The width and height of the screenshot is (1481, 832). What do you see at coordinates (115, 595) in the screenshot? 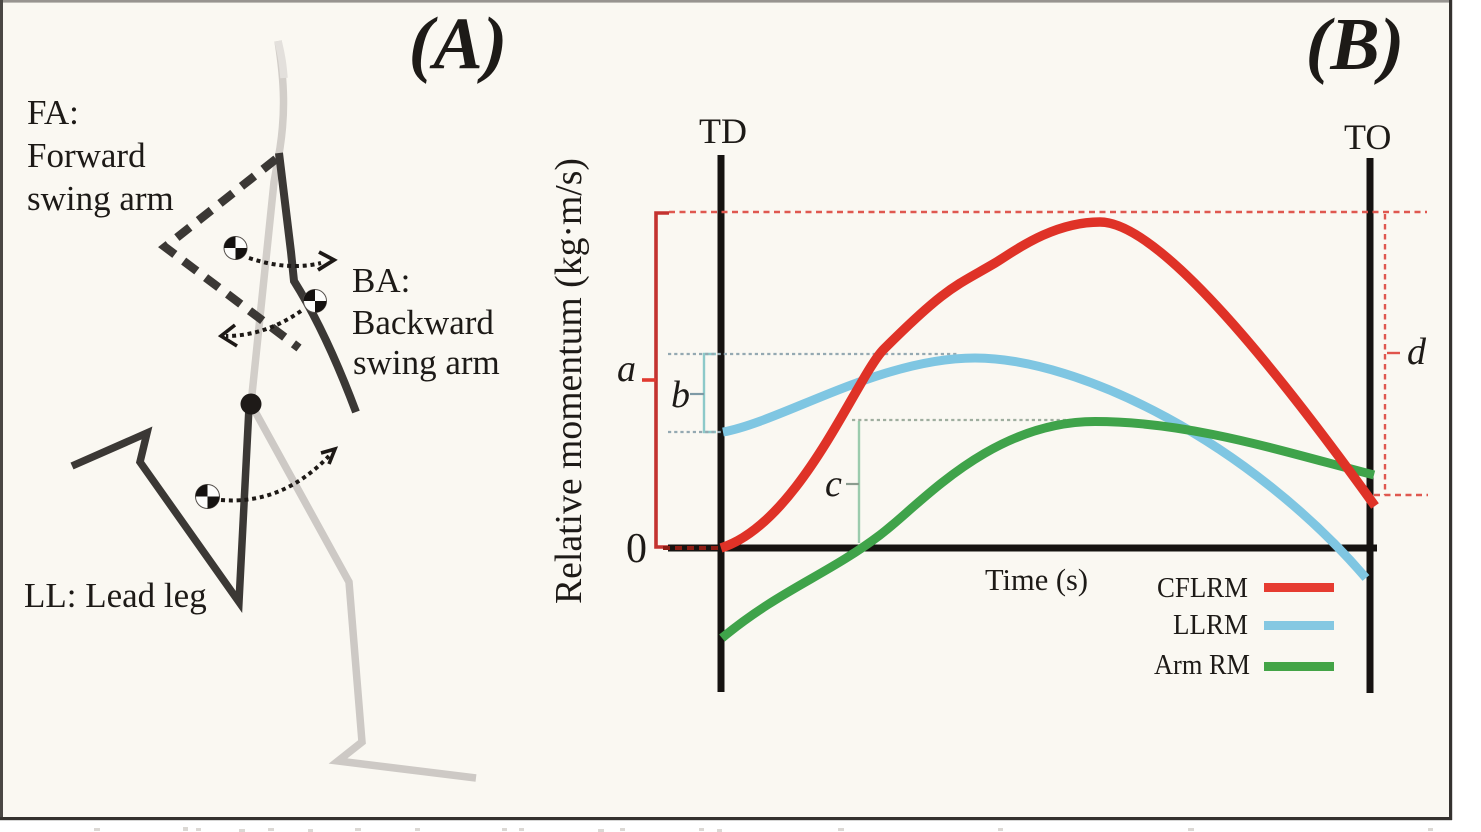
I see `svg-text: LL: Lead leg` at bounding box center [115, 595].